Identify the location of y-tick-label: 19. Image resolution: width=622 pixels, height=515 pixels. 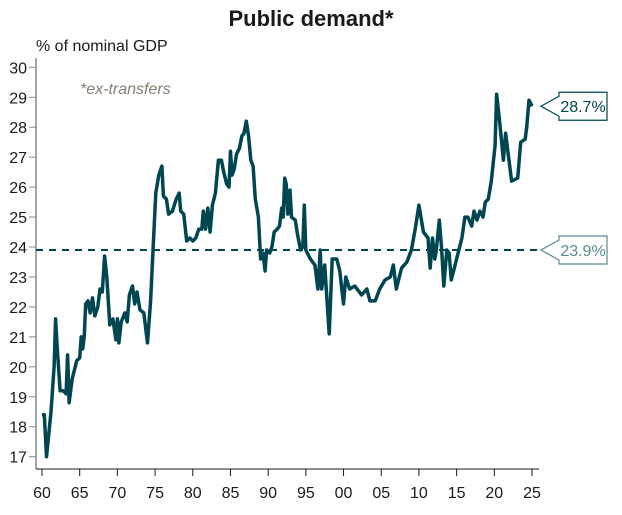
(18, 398).